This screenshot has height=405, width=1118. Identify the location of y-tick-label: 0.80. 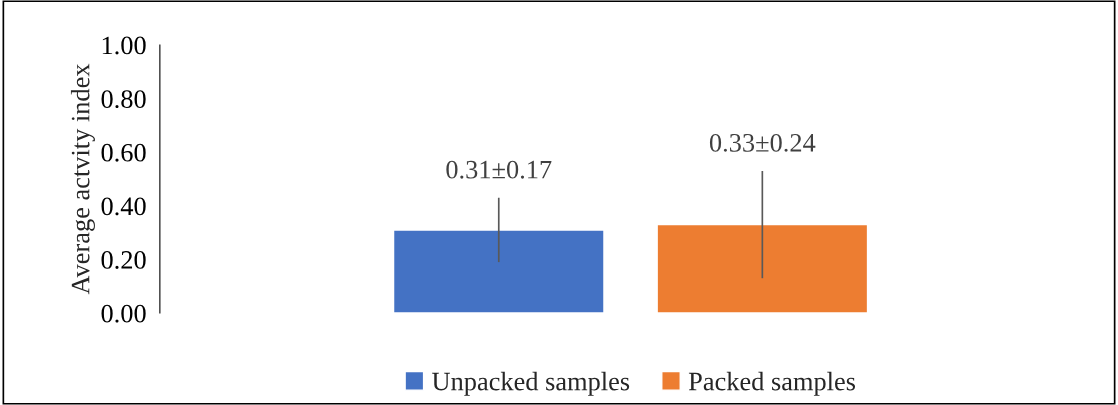
(123, 99).